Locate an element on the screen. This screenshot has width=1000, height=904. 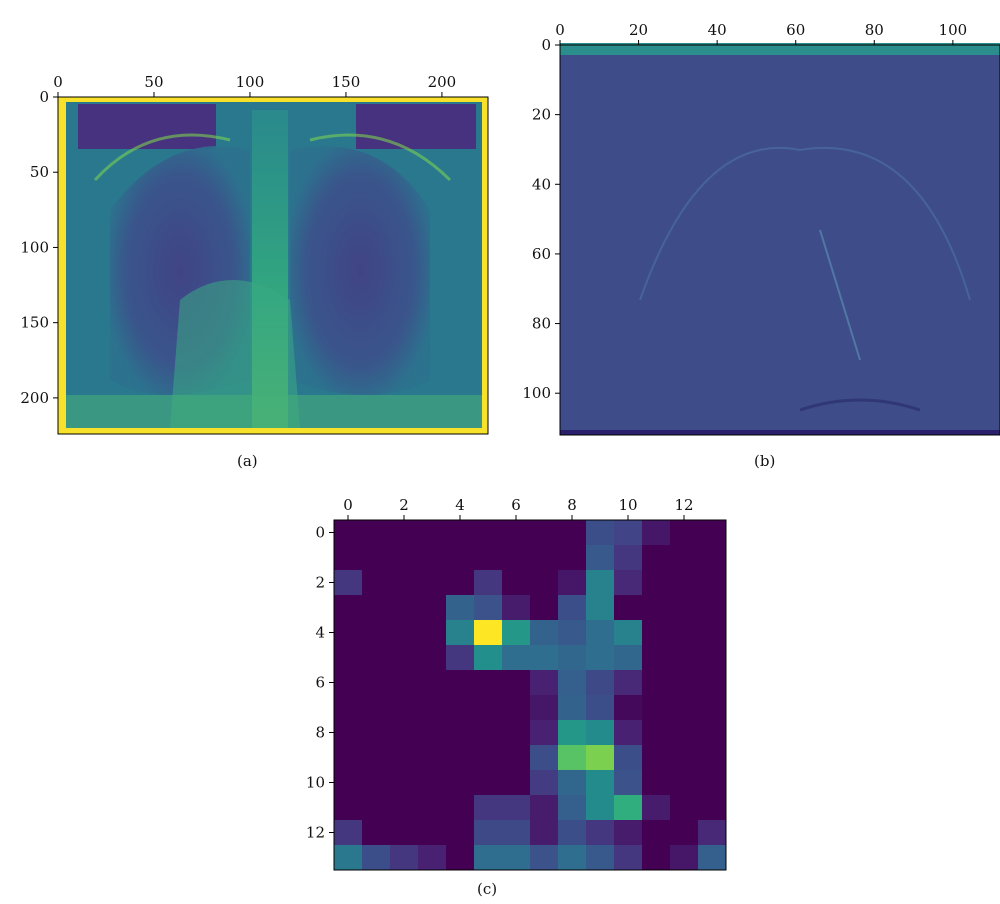
x-tick-label: 0 is located at coordinates (58, 82).